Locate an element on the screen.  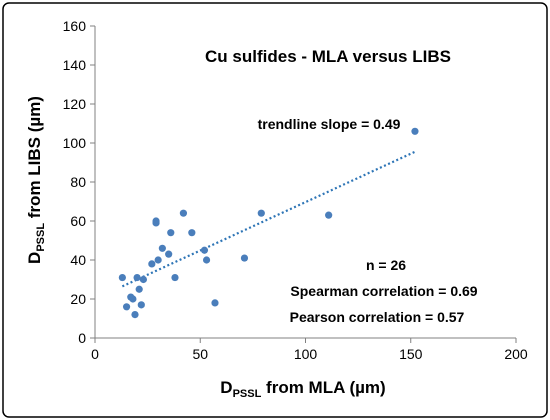
y-axis-label: DPSSL from LIBS (µm) is located at coordinates (36, 180).